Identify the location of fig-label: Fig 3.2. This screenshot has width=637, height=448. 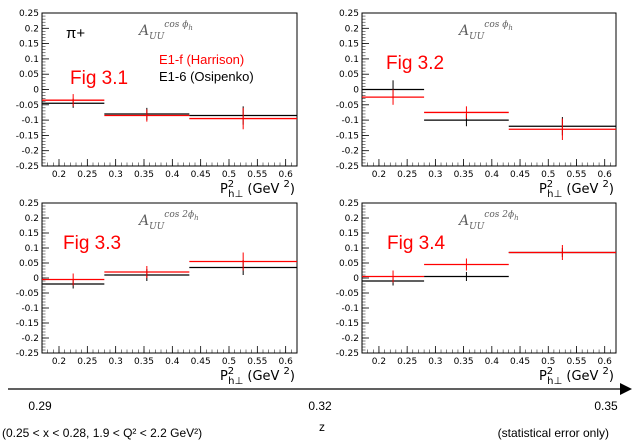
(415, 63).